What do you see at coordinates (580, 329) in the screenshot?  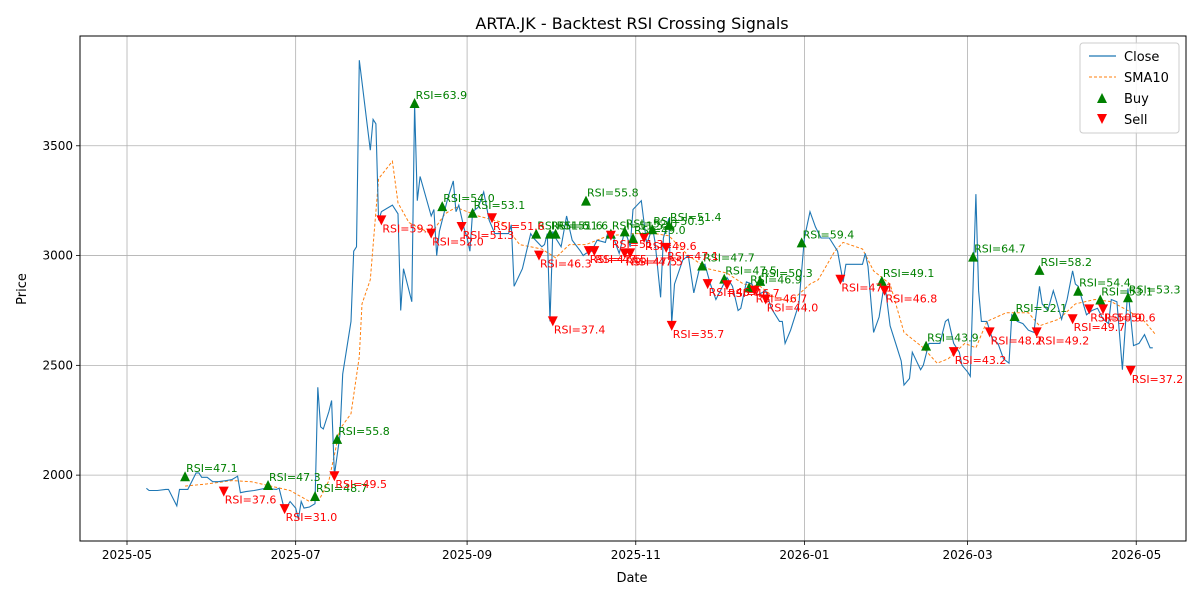 I see `sell-signal-label: RSI=37.4` at bounding box center [580, 329].